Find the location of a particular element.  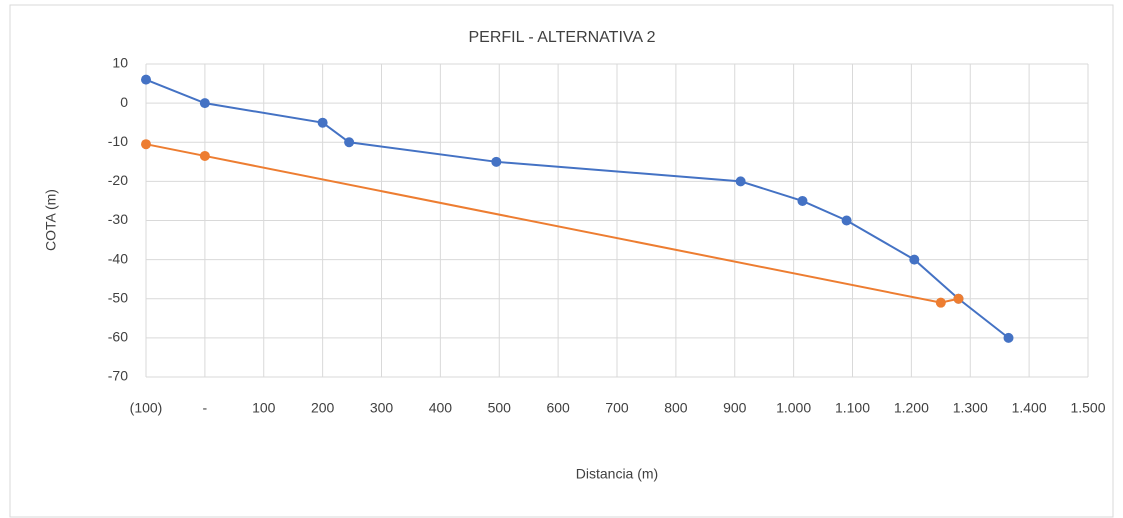

x-tick-label: 1.400 is located at coordinates (1029, 408).